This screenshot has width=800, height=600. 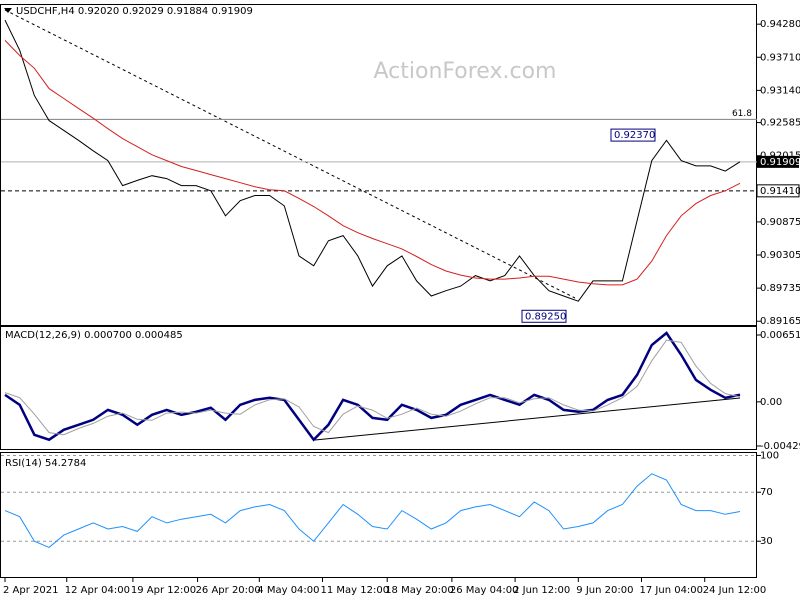 I want to click on last-price-label: 0.91909, so click(x=780, y=162).